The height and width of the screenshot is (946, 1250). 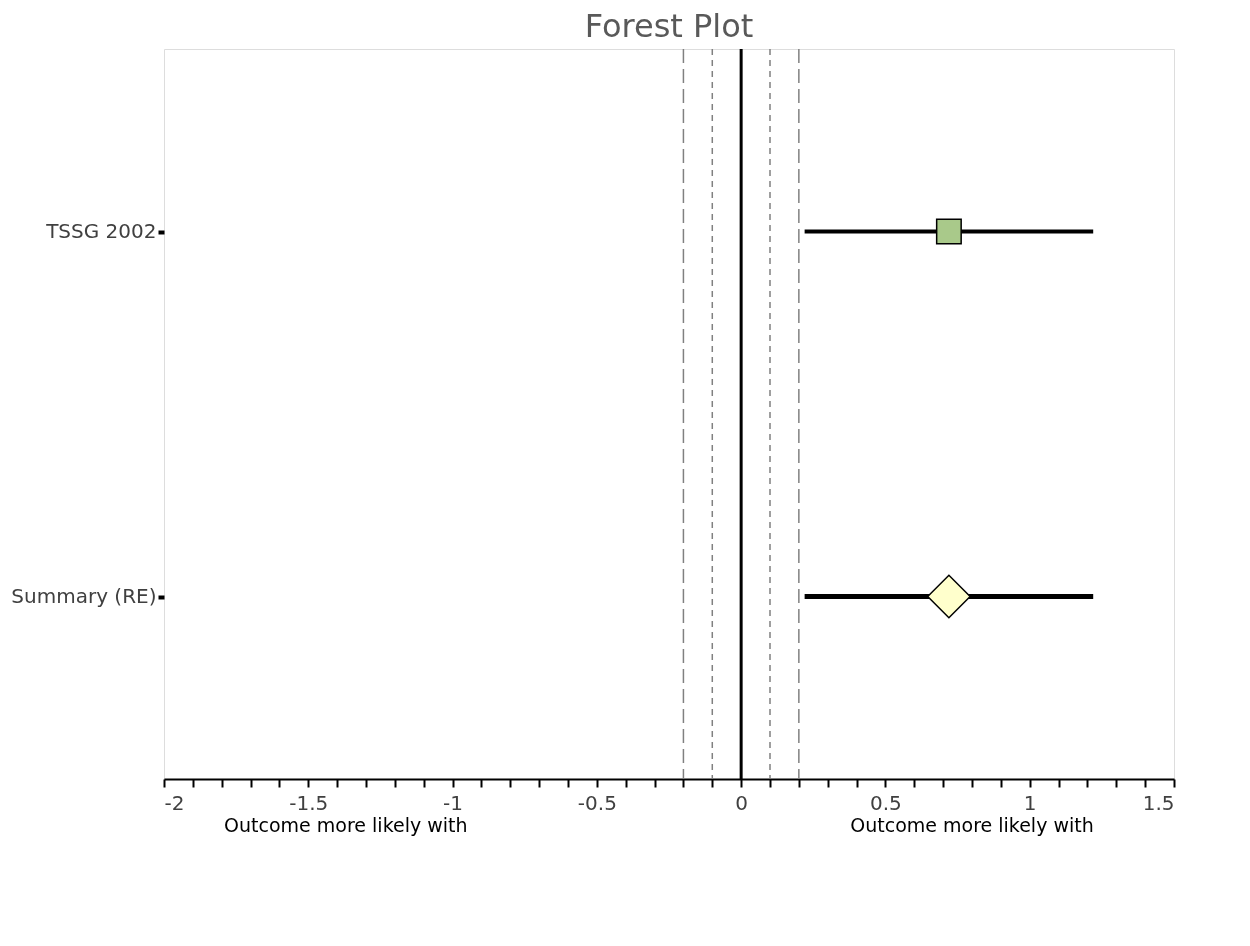 What do you see at coordinates (101, 231) in the screenshot?
I see `y-tick-label: TSSG 2002` at bounding box center [101, 231].